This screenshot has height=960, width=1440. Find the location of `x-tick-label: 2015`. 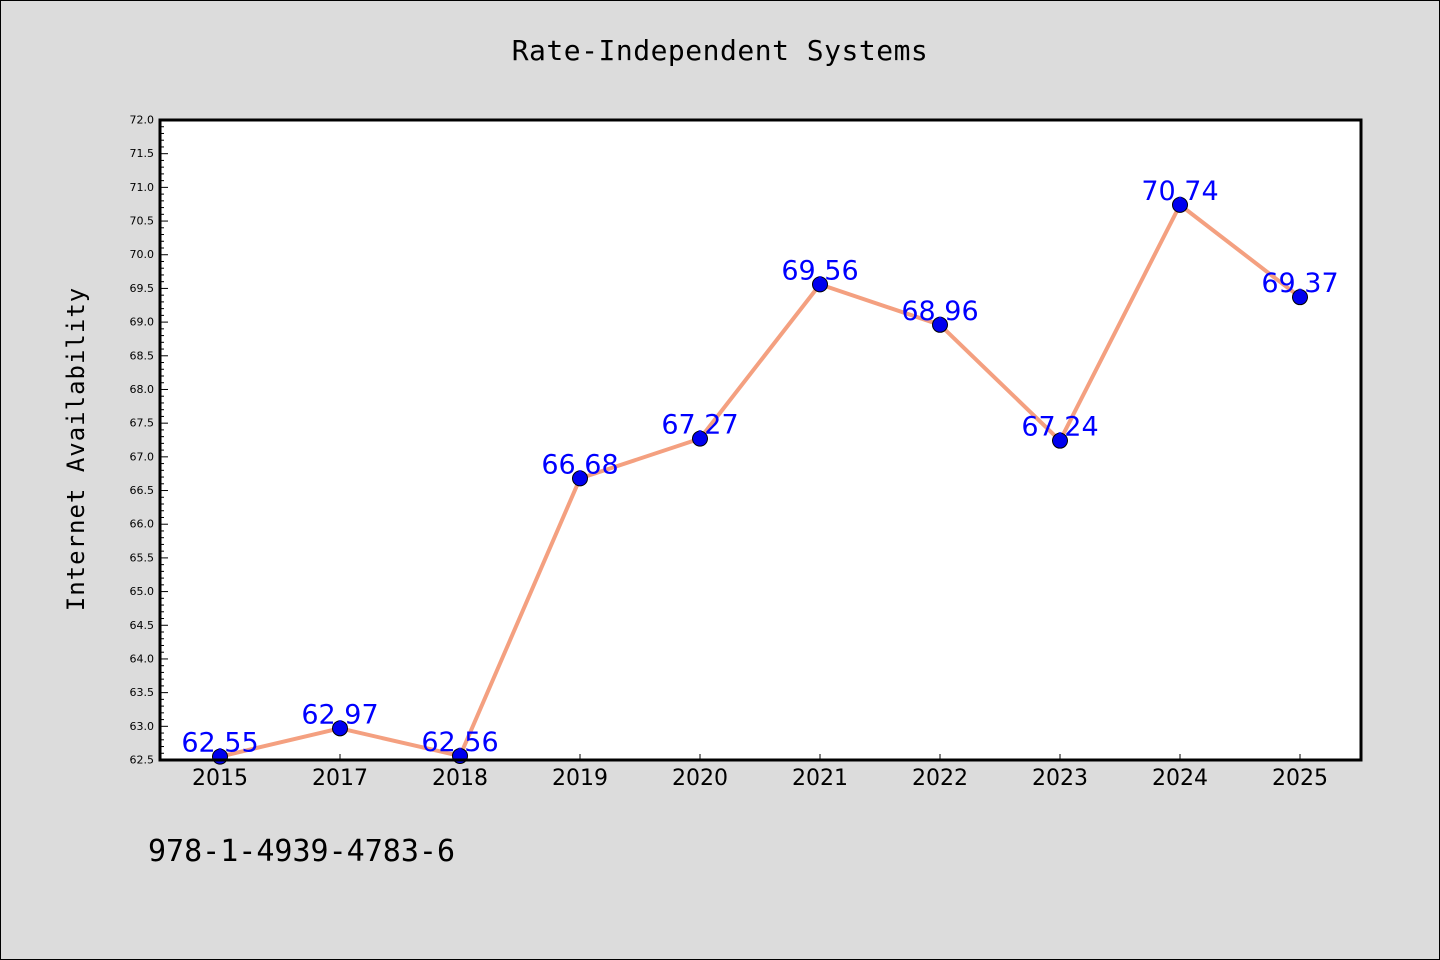

x-tick-label: 2015 is located at coordinates (220, 778).